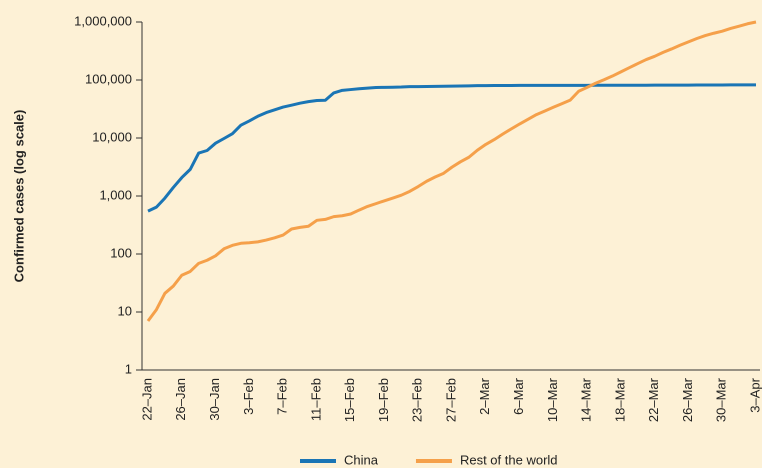 This screenshot has width=762, height=468. I want to click on x-tick-label: 11–Feb, so click(315, 399).